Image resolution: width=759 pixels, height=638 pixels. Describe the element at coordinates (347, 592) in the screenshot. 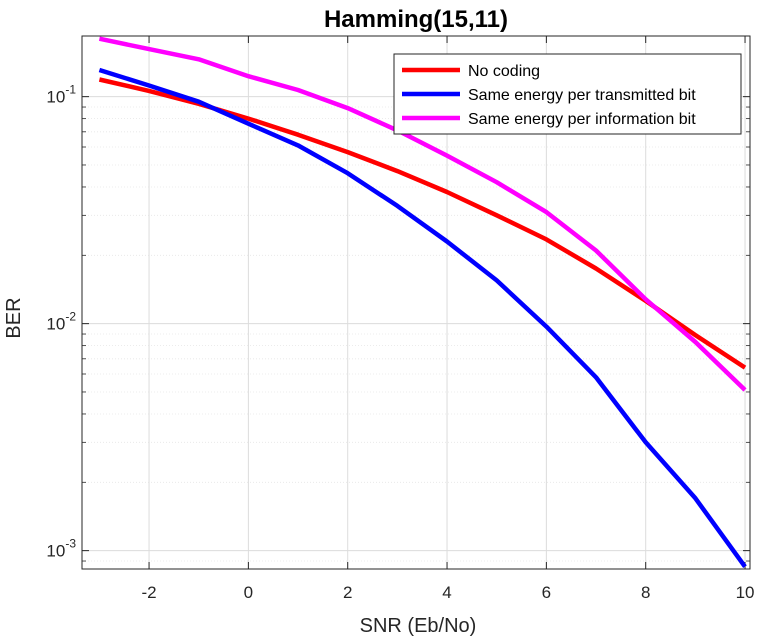

I see `x-tick-label: 2` at that location.